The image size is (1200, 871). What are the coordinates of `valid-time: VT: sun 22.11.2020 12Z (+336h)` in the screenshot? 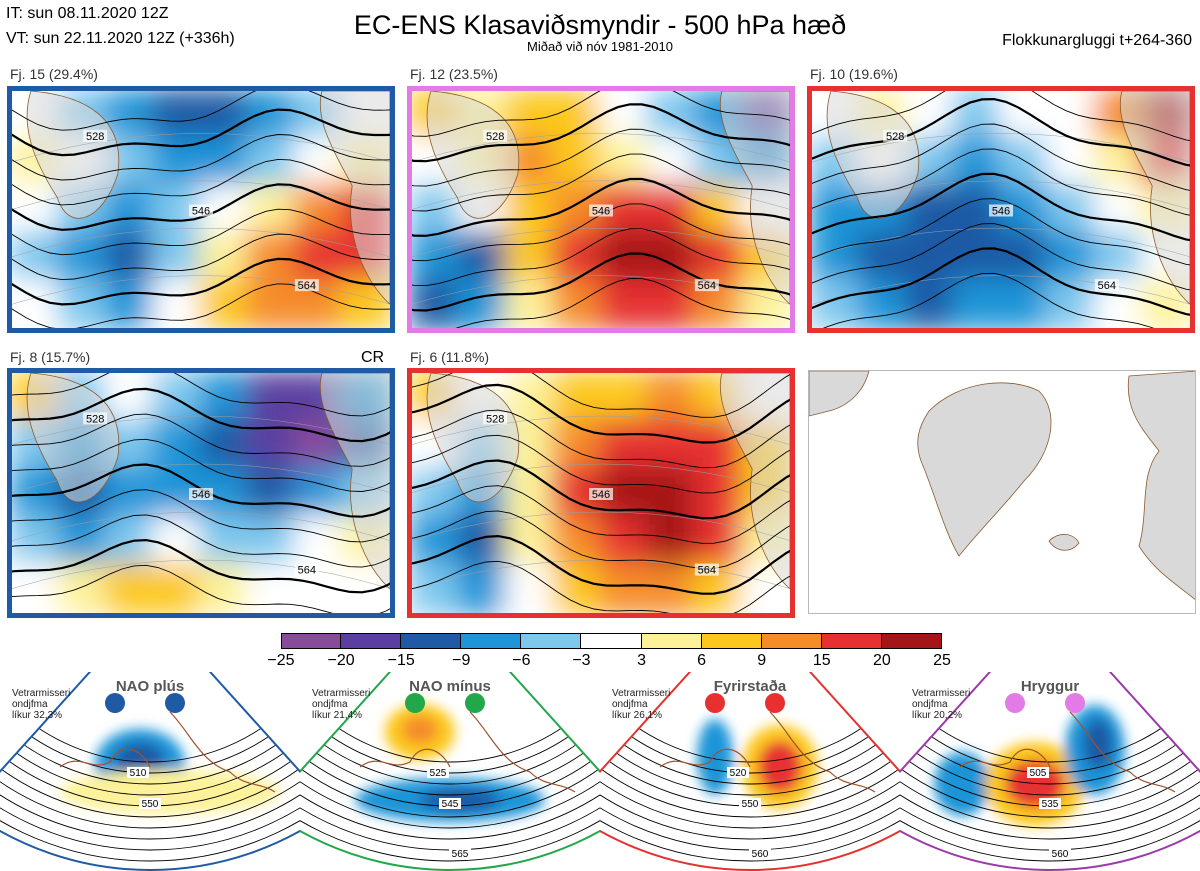 It's located at (120, 38).